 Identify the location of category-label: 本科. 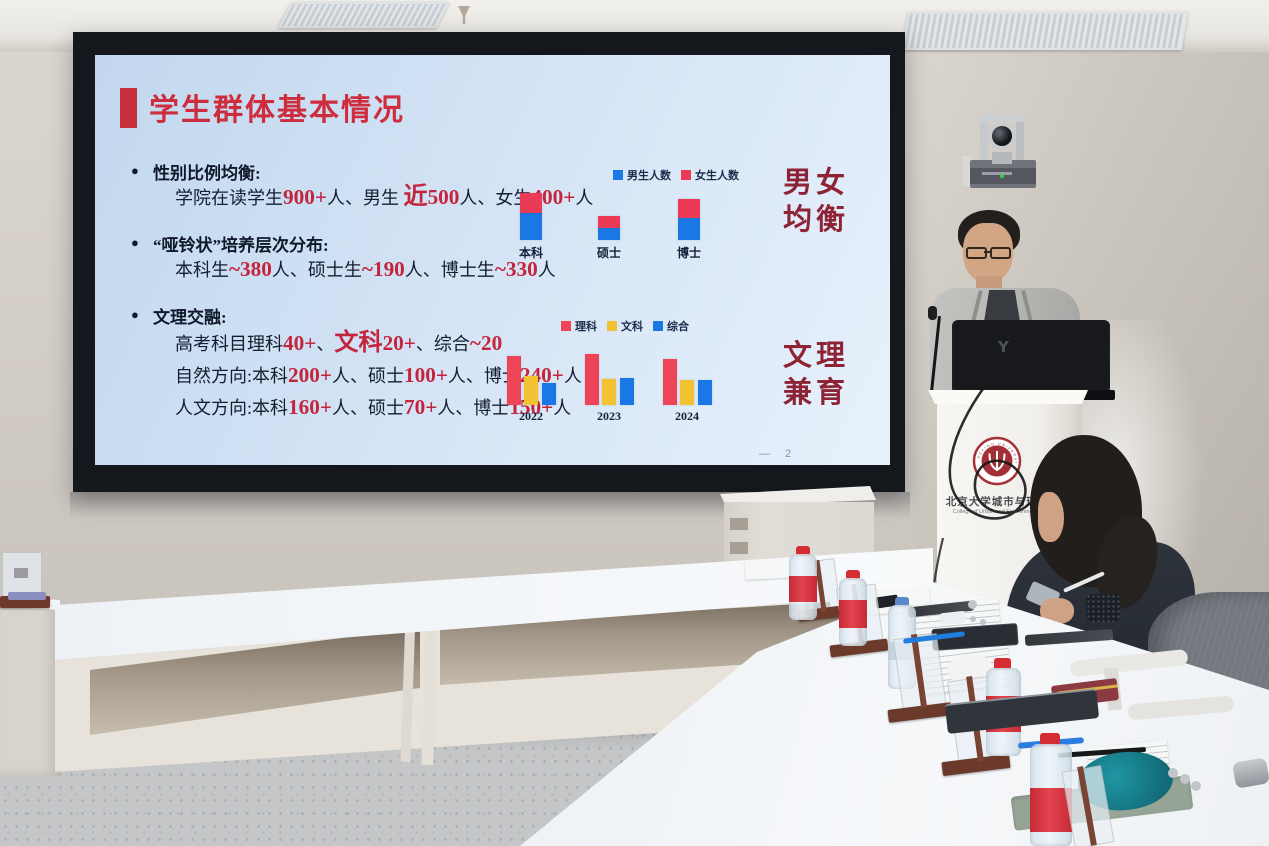
(531, 253).